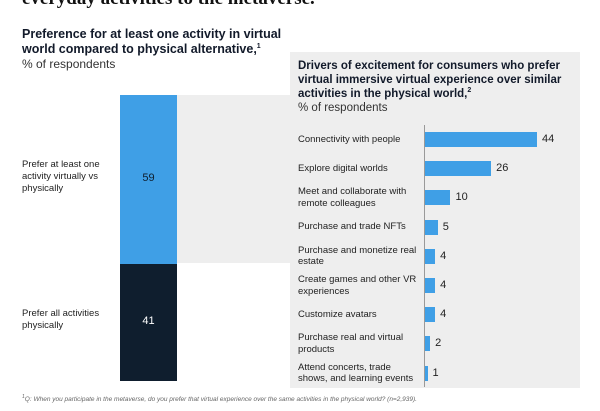 Image resolution: width=600 pixels, height=411 pixels. I want to click on left-chart-footnote-mark: 1, so click(258, 46).